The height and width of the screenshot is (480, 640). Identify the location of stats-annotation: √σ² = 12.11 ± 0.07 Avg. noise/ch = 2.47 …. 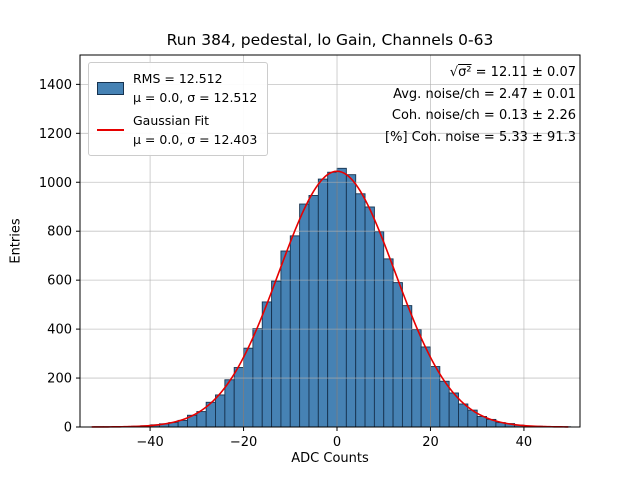
(480, 105).